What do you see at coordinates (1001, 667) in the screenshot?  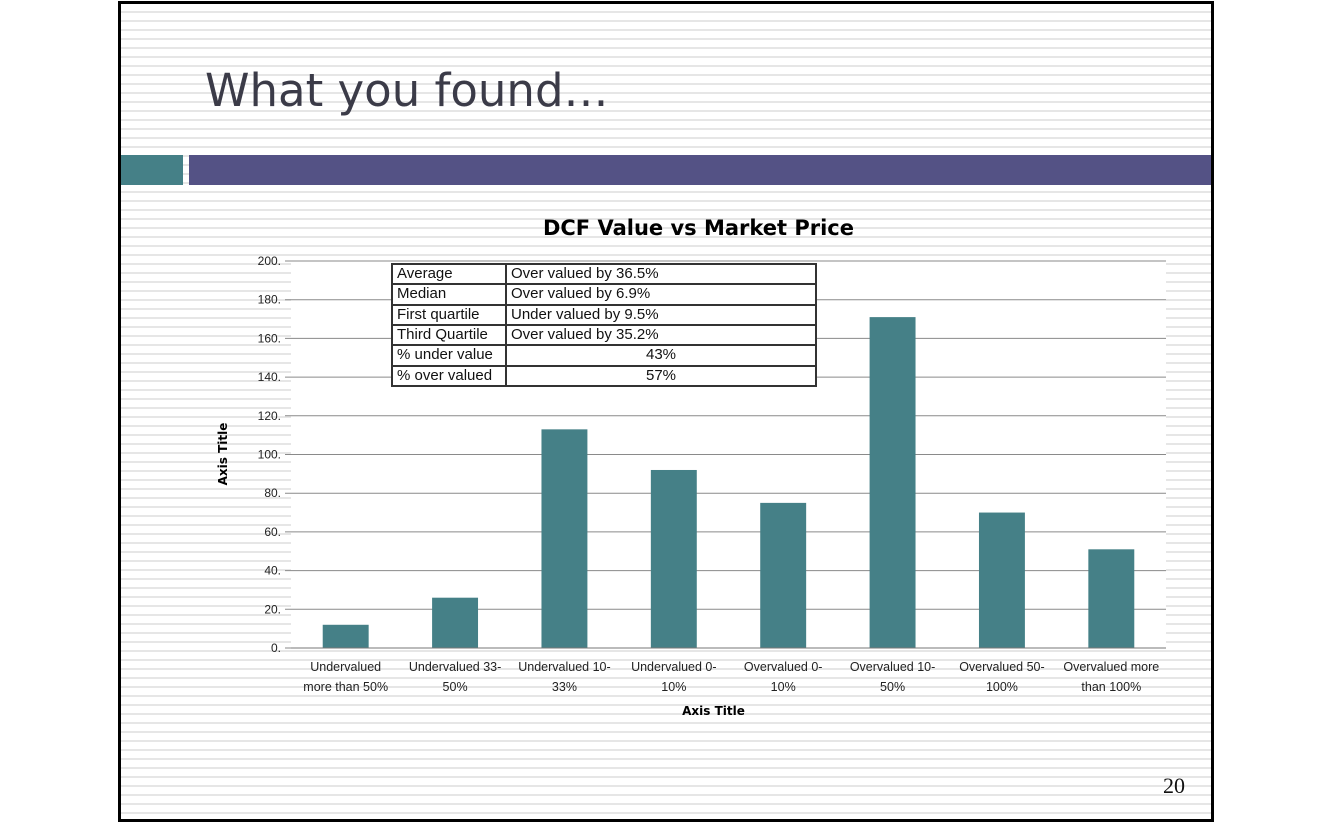 I see `x-tick-label: Overvalued 50-` at bounding box center [1001, 667].